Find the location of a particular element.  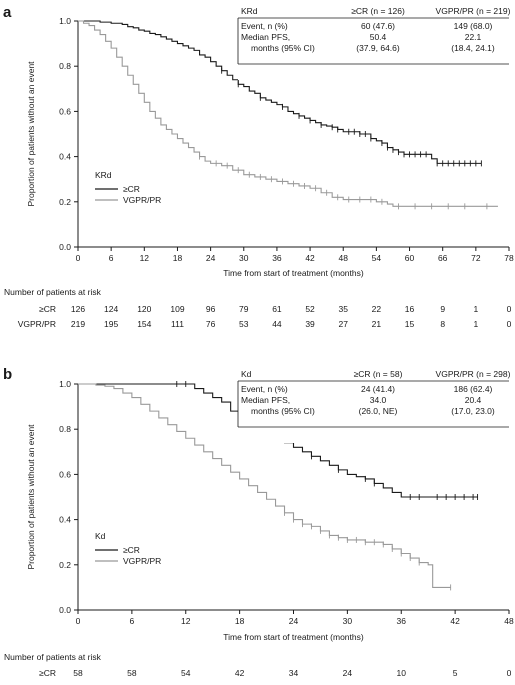

risk-value: 154 is located at coordinates (144, 324).